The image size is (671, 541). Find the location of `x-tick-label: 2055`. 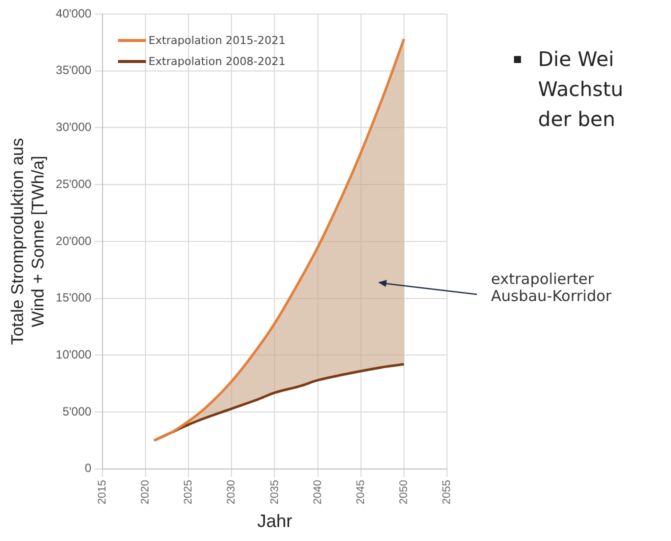

x-tick-label: 2055 is located at coordinates (447, 492).